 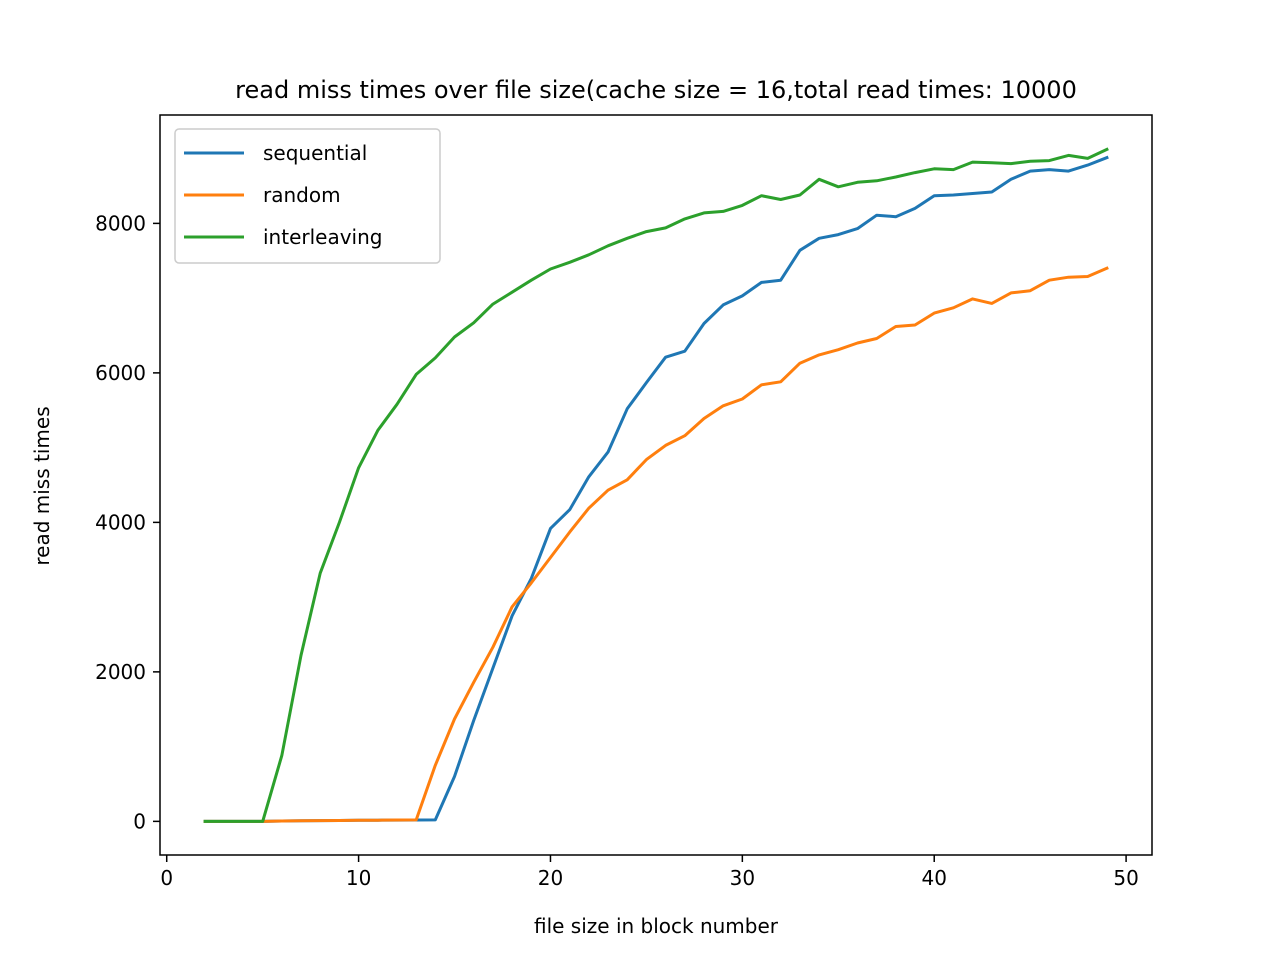 What do you see at coordinates (358, 878) in the screenshot?
I see `x-tick-label: 10` at bounding box center [358, 878].